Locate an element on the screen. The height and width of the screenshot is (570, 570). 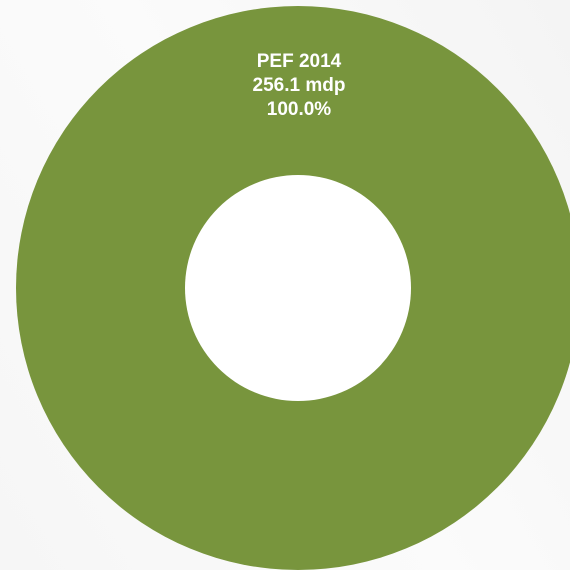
slice-name-label: PEF 2014 is located at coordinates (299, 61).